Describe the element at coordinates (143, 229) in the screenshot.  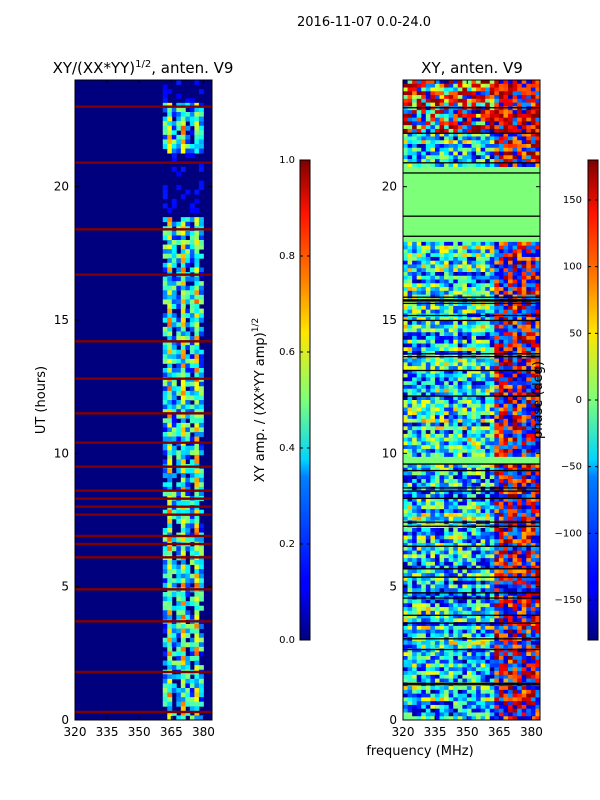
I see `left-flag-row` at that location.